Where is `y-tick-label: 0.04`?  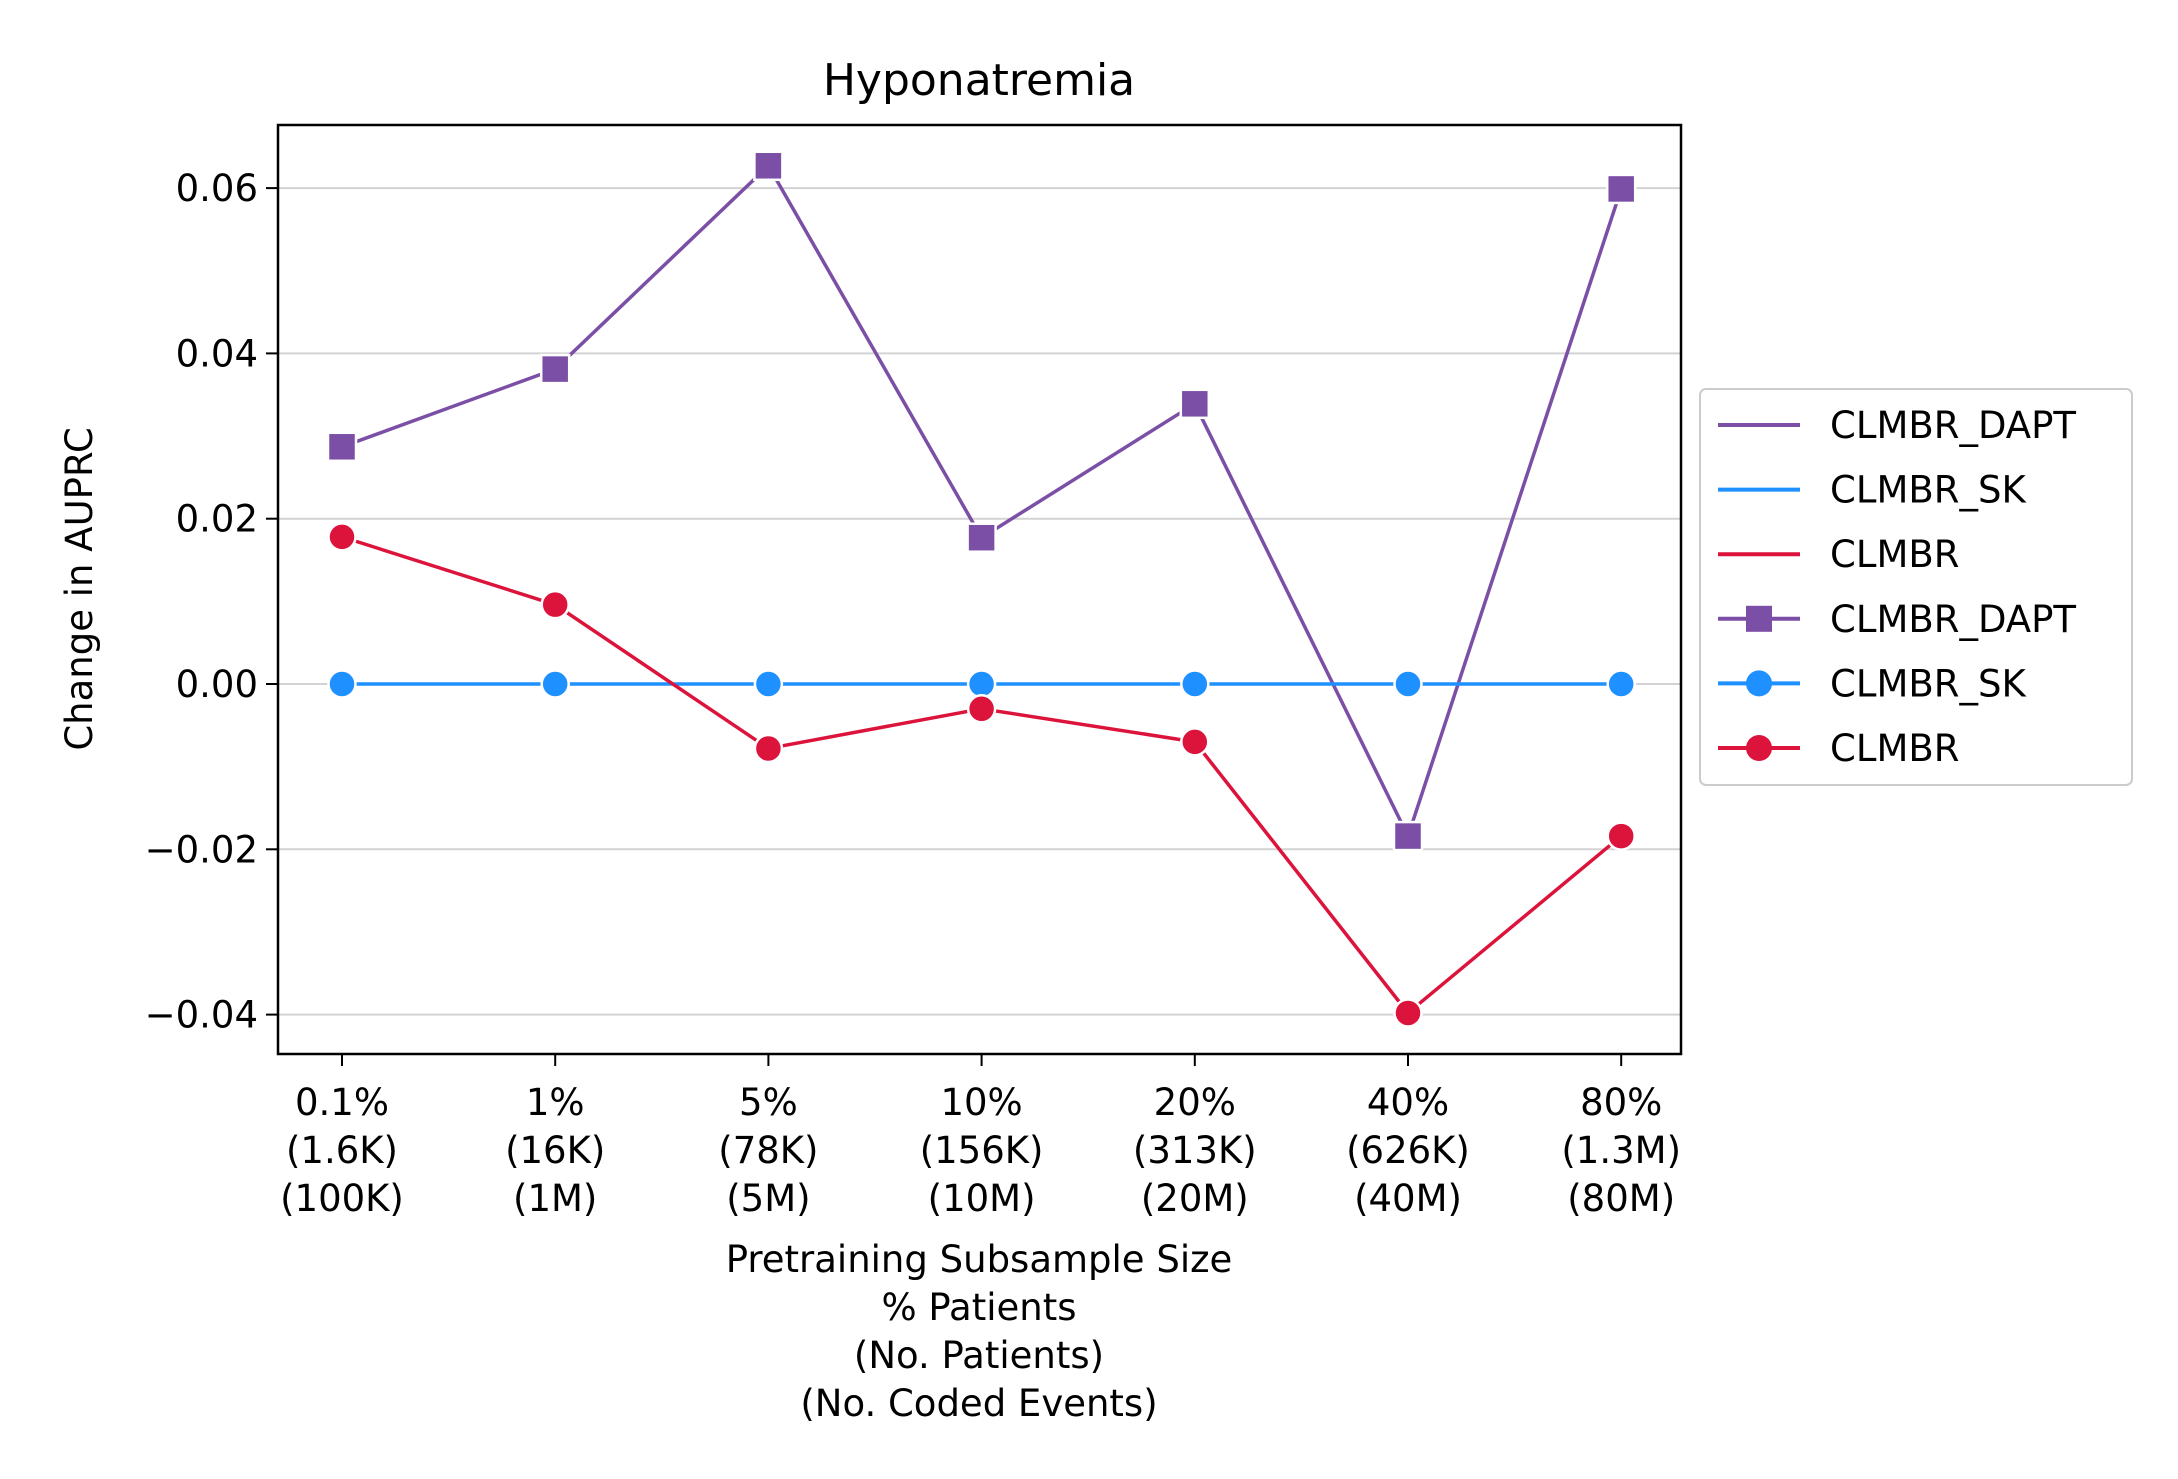
y-tick-label: 0.04 is located at coordinates (217, 353).